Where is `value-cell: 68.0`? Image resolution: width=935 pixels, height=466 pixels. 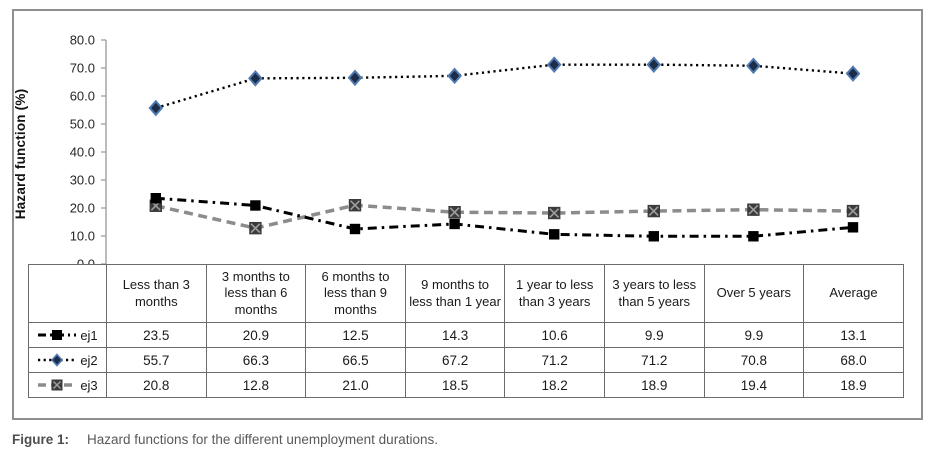
value-cell: 68.0 is located at coordinates (853, 360).